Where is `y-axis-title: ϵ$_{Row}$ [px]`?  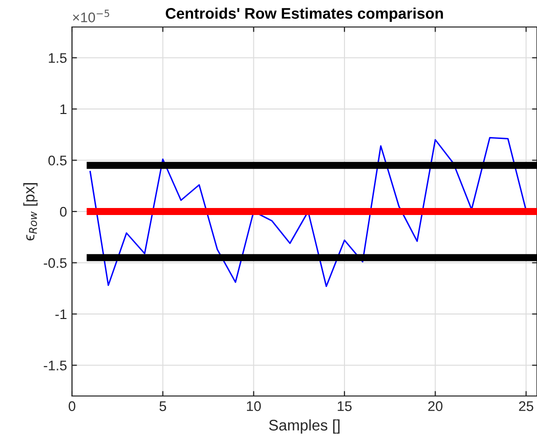 y-axis-title: ϵ$_{Row}$ [px] is located at coordinates (30, 211).